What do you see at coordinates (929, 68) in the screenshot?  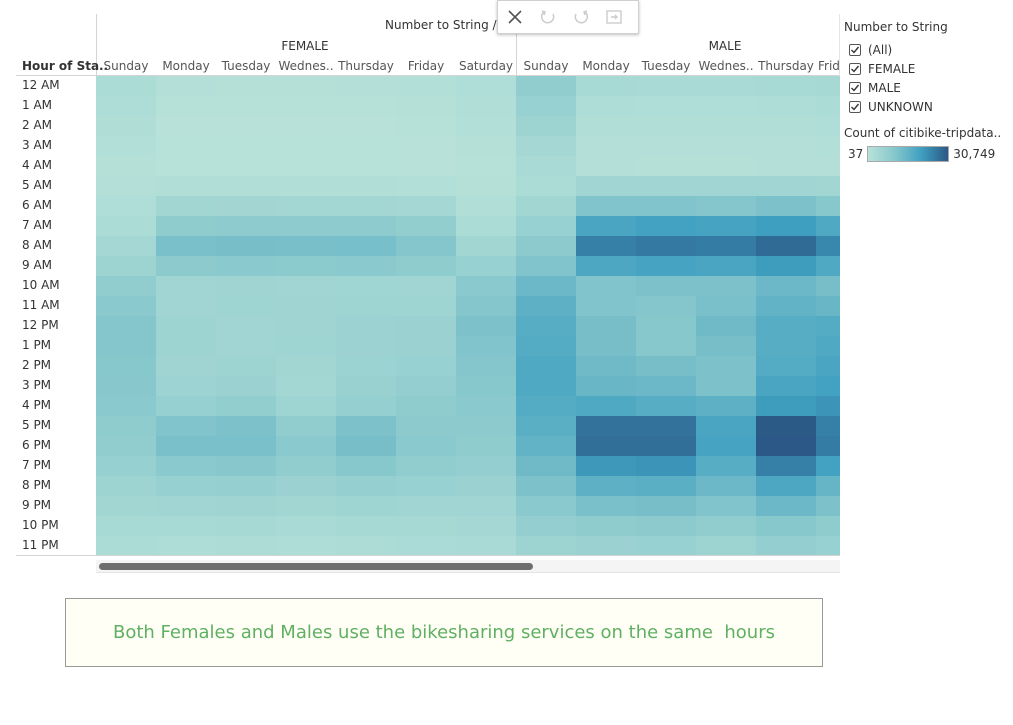 I see `filter-item: FEMALE` at bounding box center [929, 68].